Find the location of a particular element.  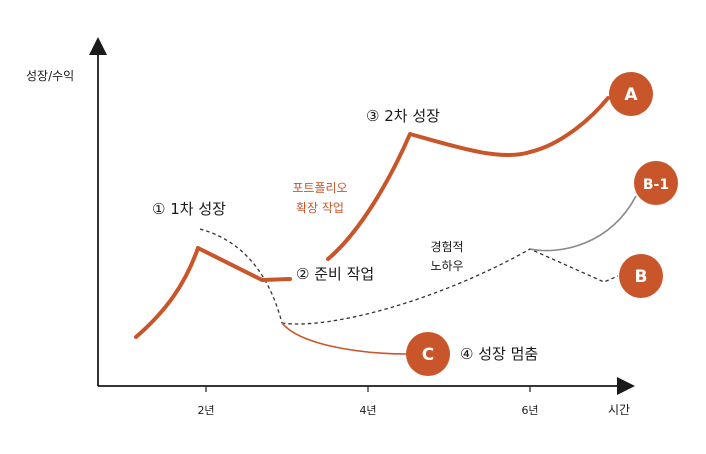

preparation-path is located at coordinates (244, 264).